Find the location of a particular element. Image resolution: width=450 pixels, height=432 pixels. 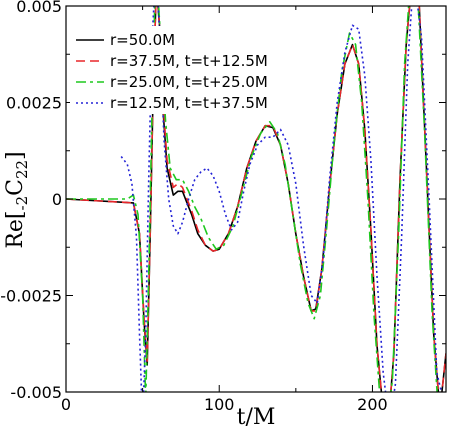

legend-label-3: r=25.0M, t=t+25.0M is located at coordinates (189, 82).